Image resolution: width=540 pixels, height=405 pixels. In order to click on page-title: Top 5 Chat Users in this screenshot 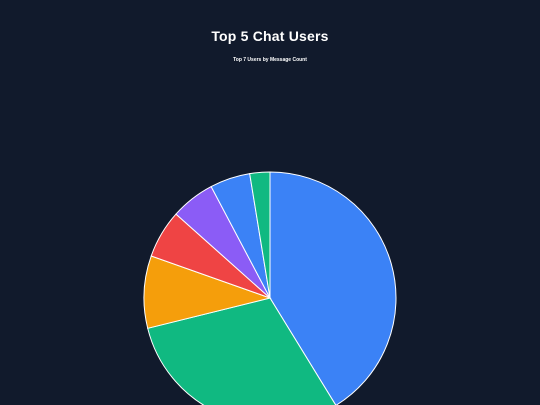, I will do `click(270, 36)`.